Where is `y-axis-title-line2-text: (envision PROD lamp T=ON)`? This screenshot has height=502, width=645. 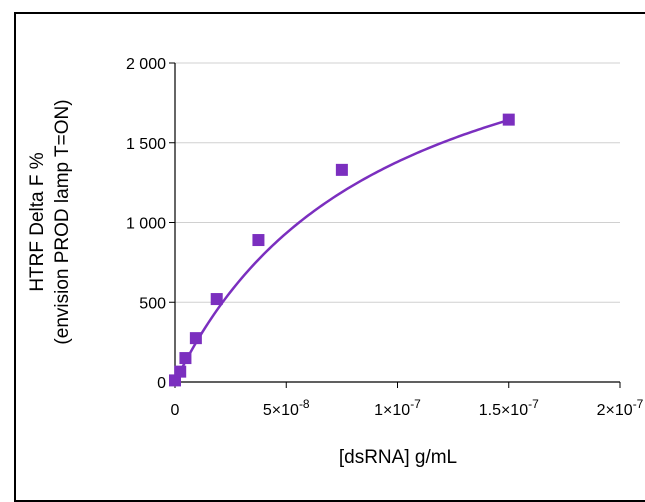
y-axis-title-line2-text: (envision PROD lamp T=ON) is located at coordinates (62, 221).